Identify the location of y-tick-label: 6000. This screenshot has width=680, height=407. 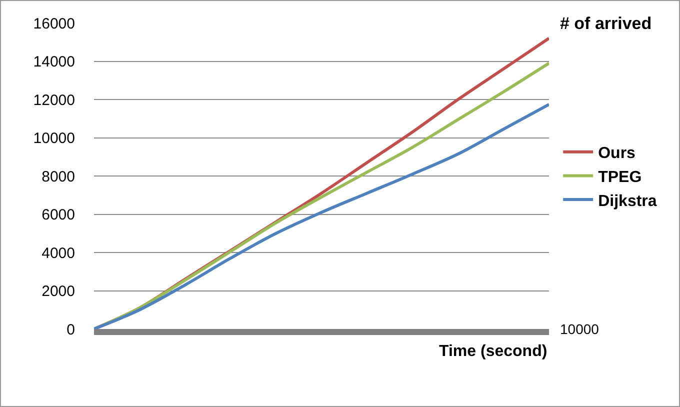
(58, 215).